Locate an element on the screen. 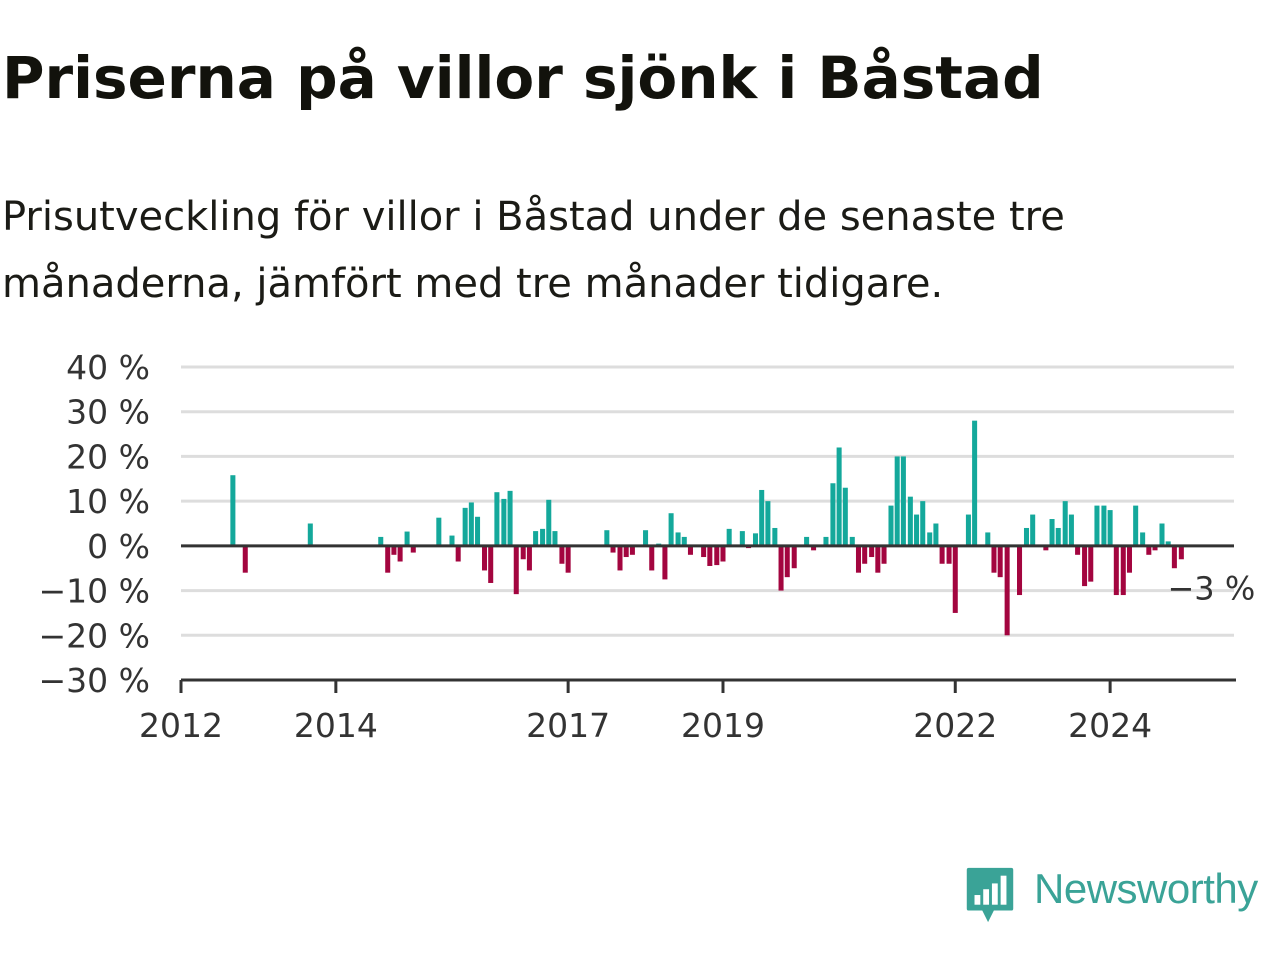  x-tick-label: 2014 is located at coordinates (336, 725).